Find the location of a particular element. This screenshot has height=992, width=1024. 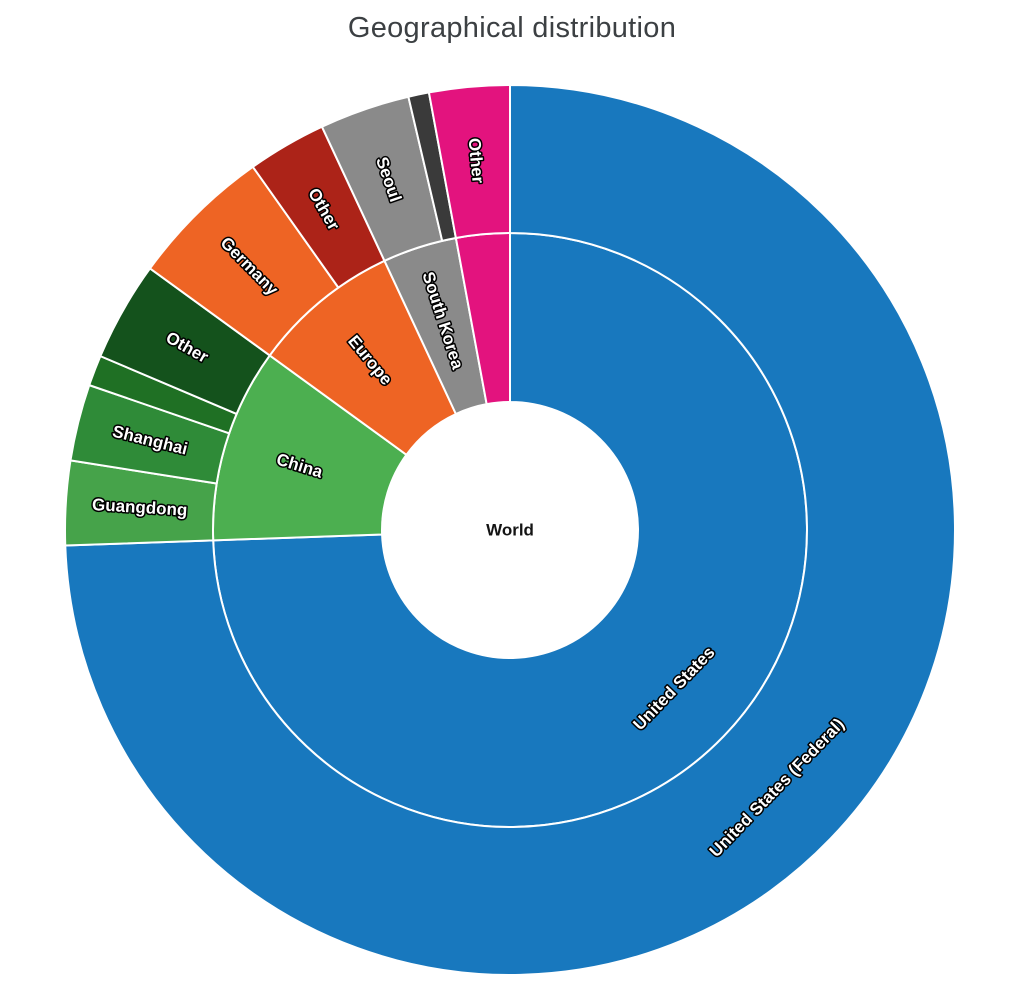

center-label: World is located at coordinates (510, 530).